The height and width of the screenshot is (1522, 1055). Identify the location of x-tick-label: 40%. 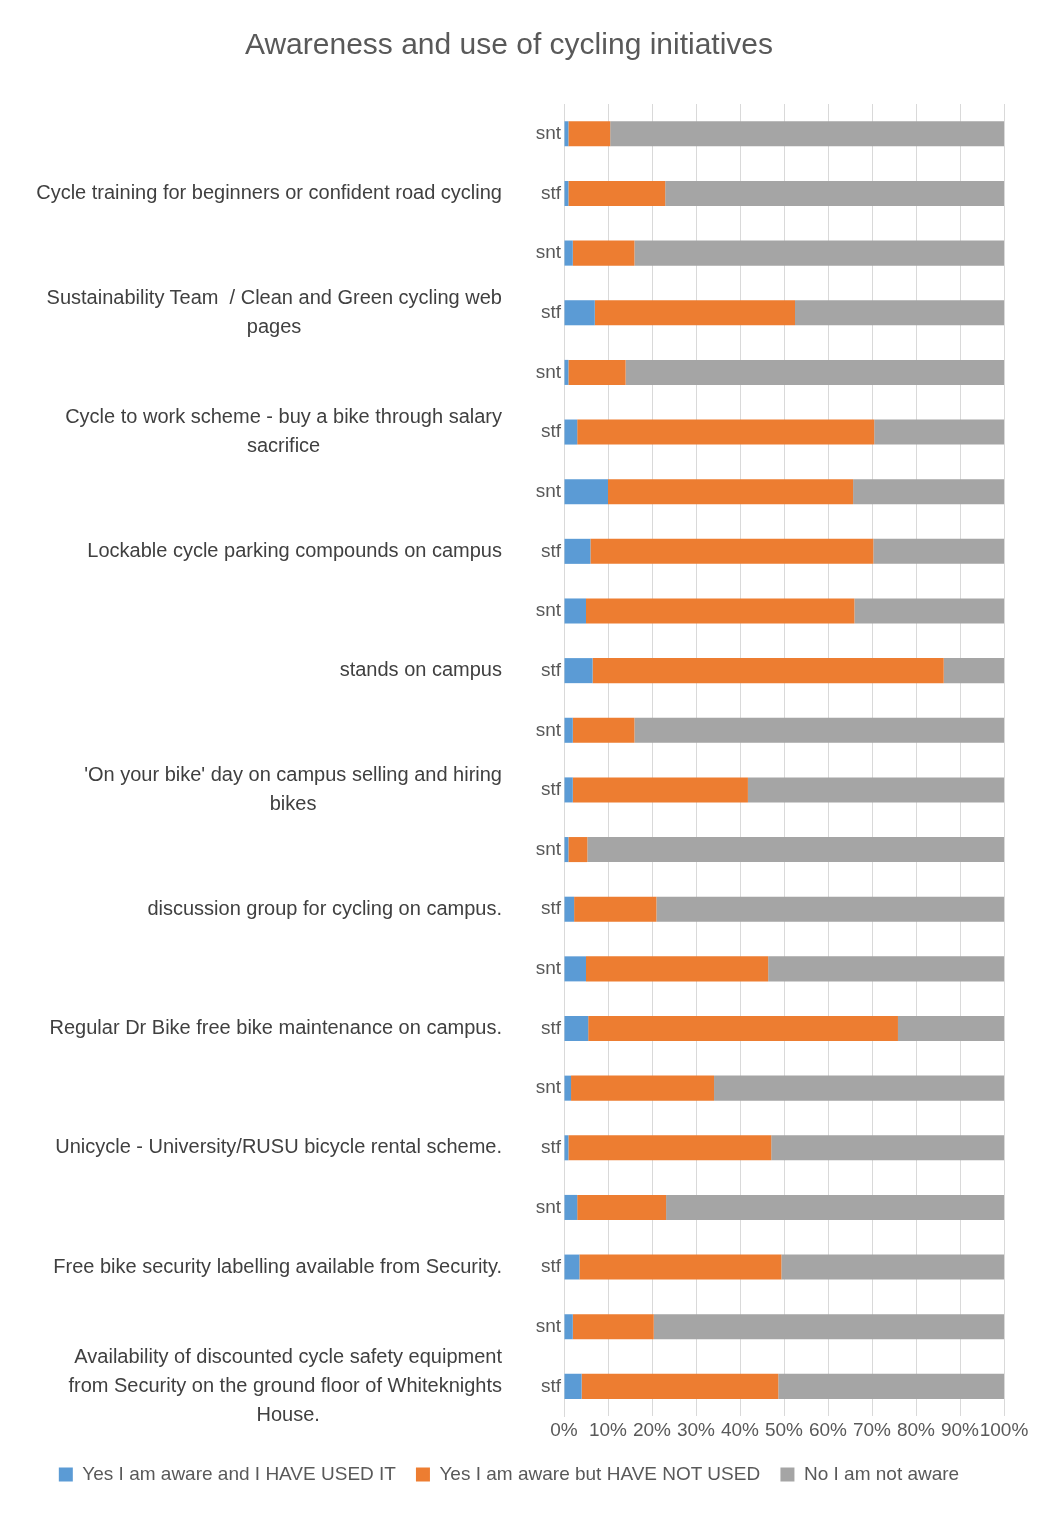
(740, 1429).